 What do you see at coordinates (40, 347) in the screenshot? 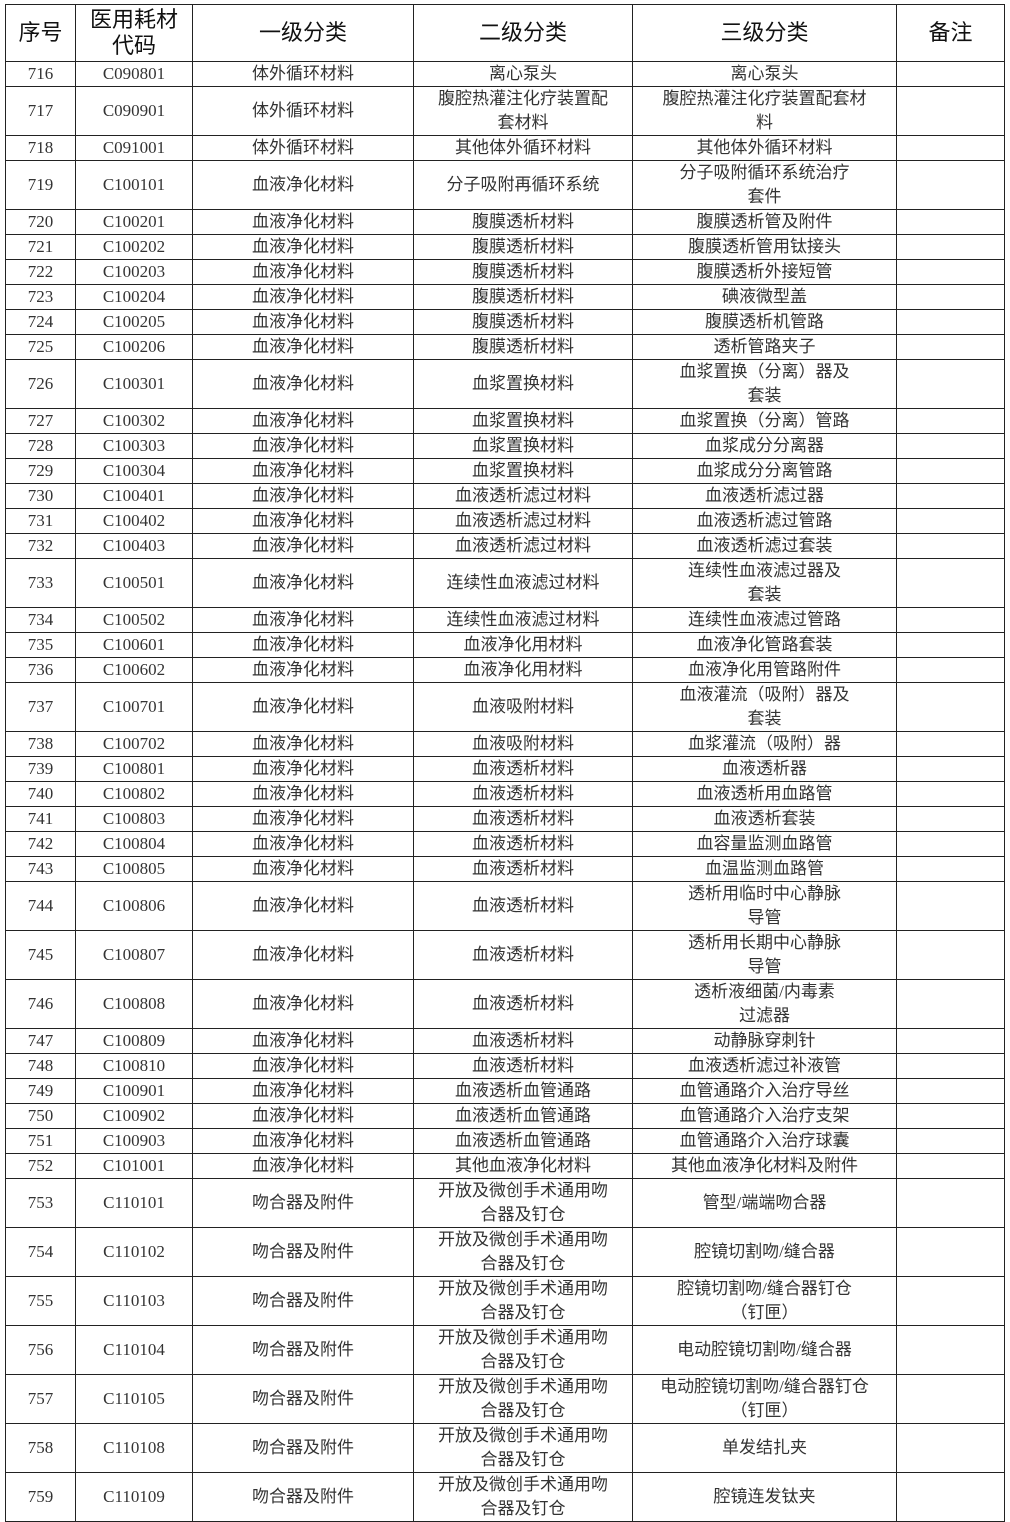
I see `seq-cell: 725` at bounding box center [40, 347].